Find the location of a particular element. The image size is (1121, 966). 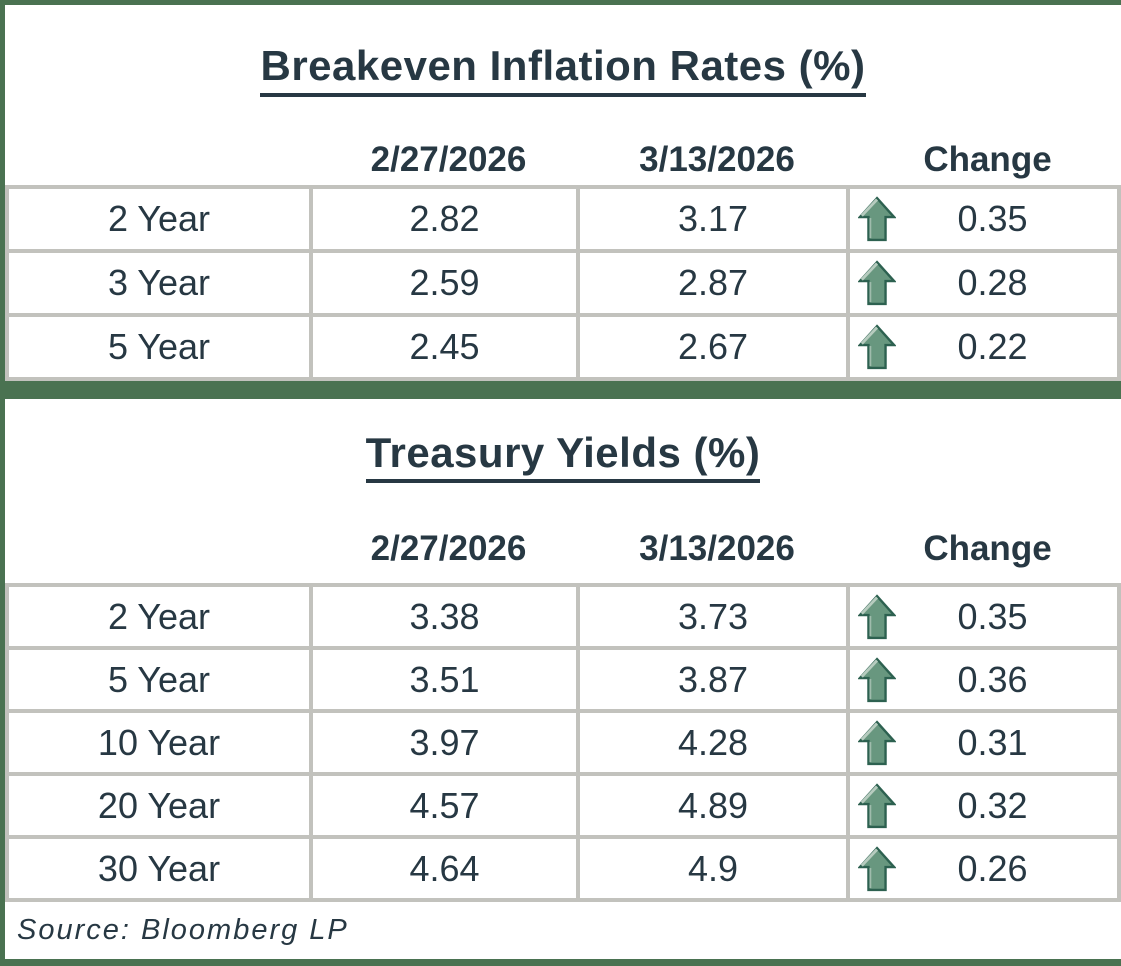

value-date-1: 4.57 is located at coordinates (444, 805).